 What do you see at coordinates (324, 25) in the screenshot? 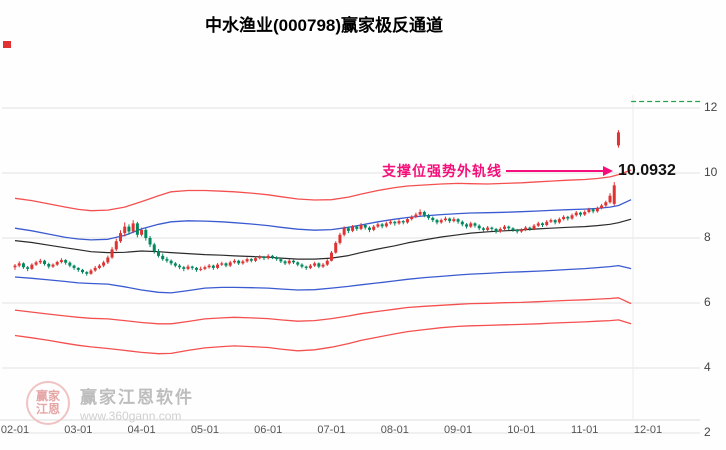
I see `chart-title: 中水渔业(000798)赢家极反通道` at bounding box center [324, 25].